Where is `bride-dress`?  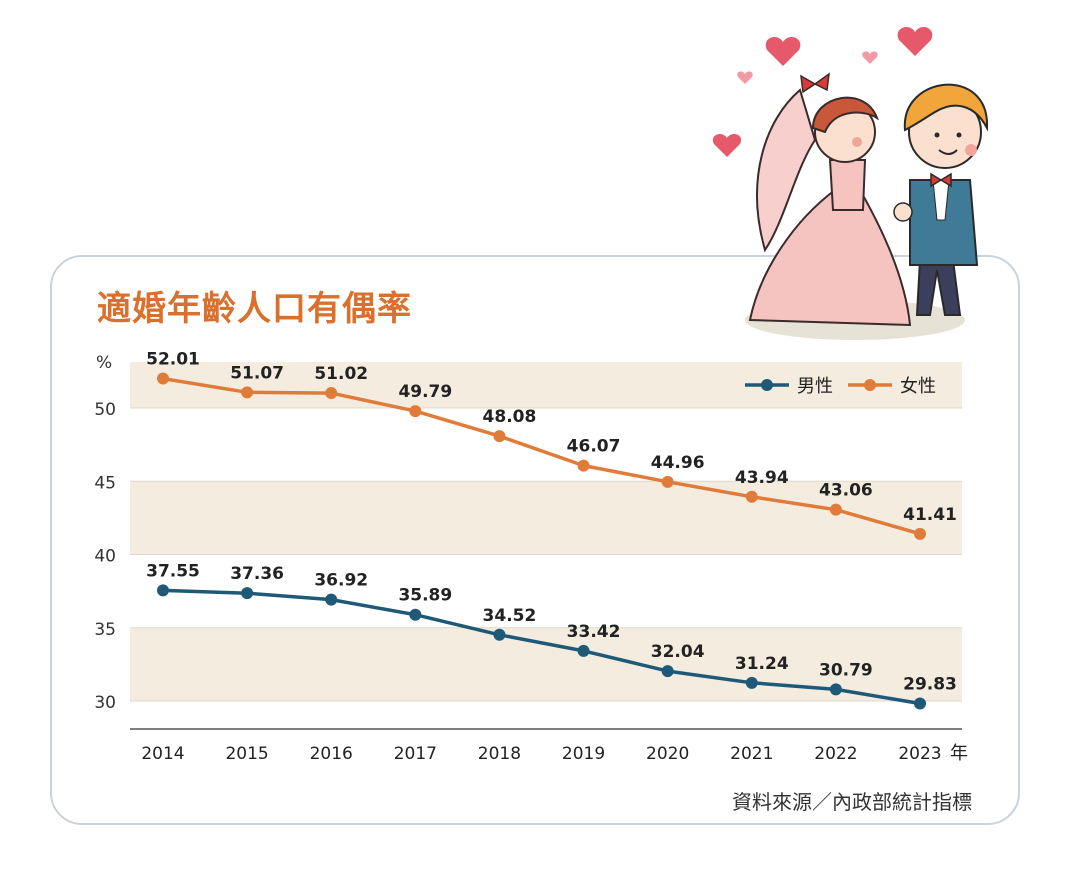
bride-dress is located at coordinates (830, 258).